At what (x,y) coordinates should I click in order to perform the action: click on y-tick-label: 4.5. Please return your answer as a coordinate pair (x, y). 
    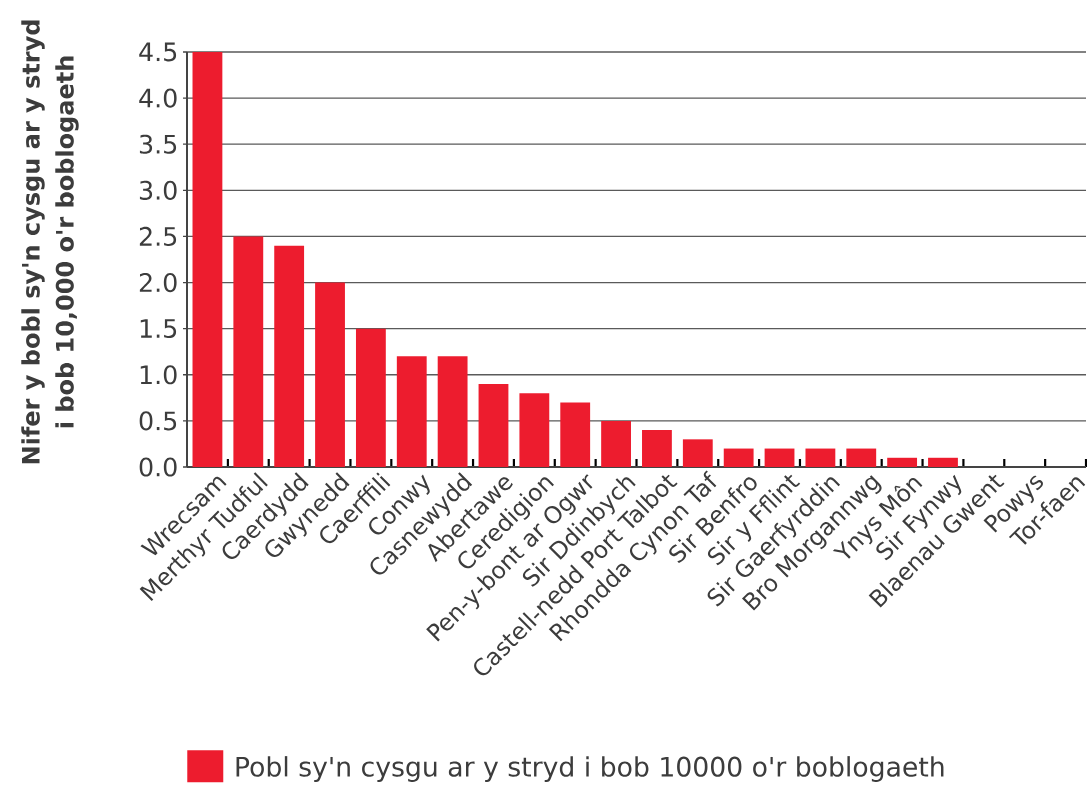
    Looking at the image, I should click on (158, 52).